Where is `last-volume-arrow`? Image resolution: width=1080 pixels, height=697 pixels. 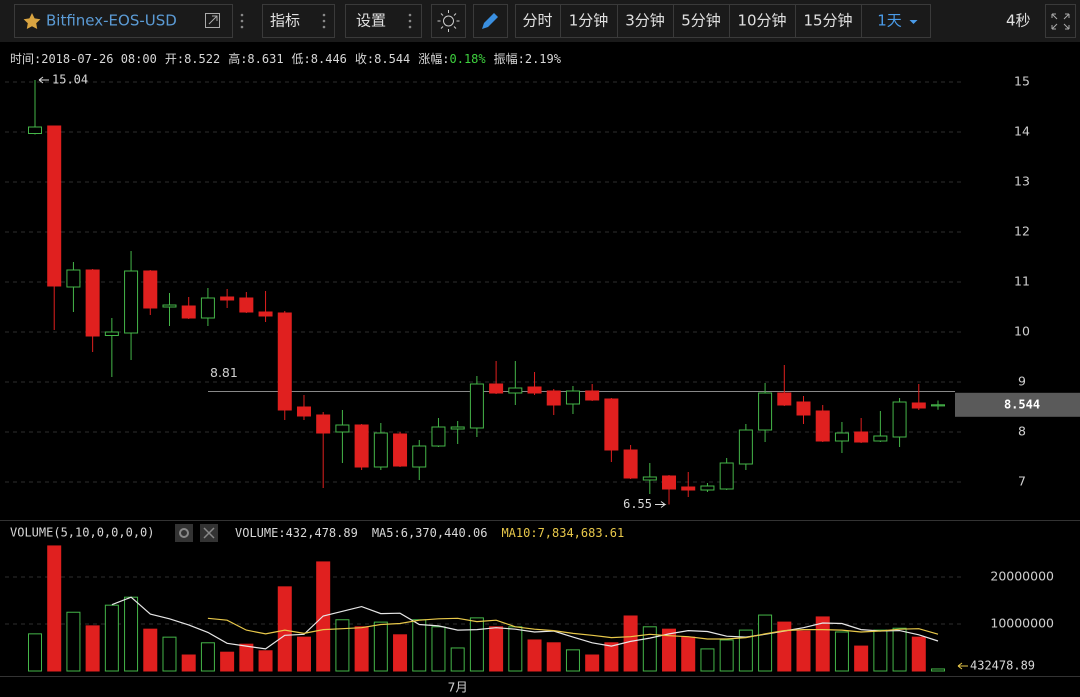 last-volume-arrow is located at coordinates (962, 666).